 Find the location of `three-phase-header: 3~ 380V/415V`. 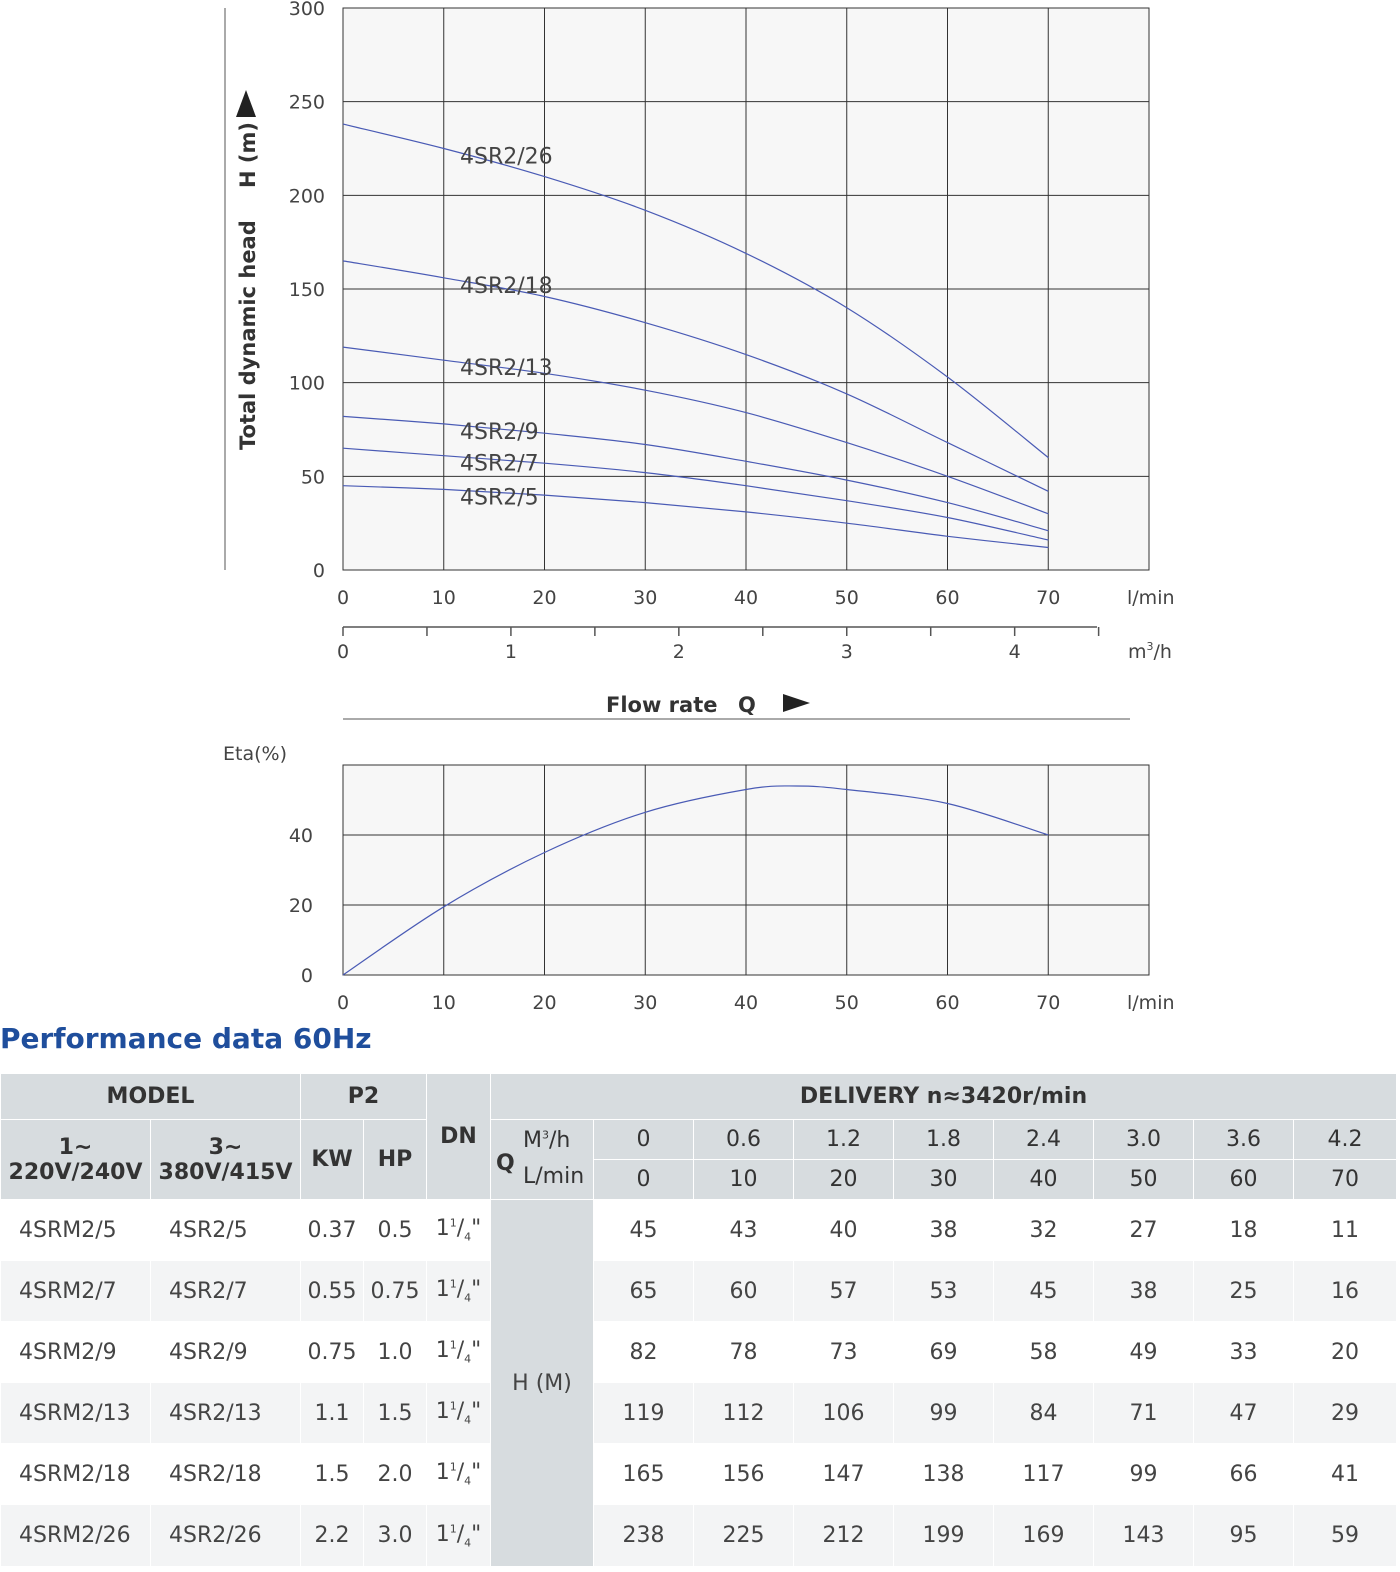

three-phase-header: 3~ 380V/415V is located at coordinates (225, 1159).